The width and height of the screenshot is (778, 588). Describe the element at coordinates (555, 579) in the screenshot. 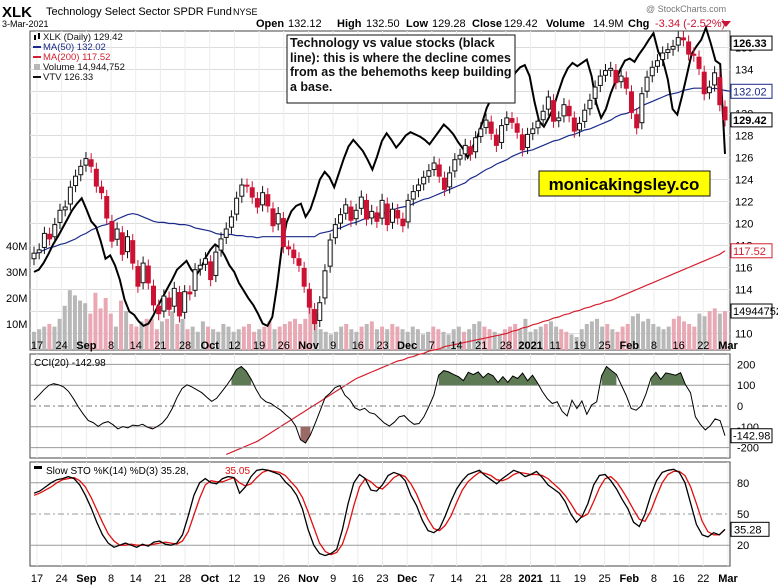

I see `x-axis-label-bottom: 11` at that location.